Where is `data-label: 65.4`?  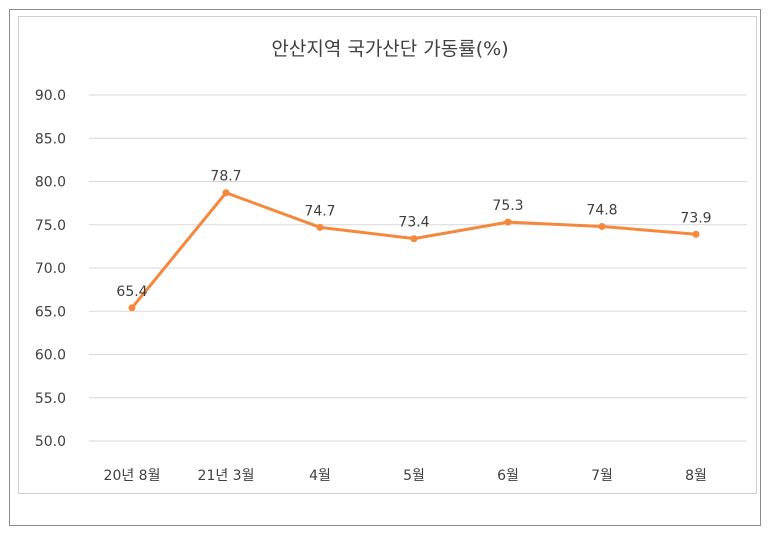
data-label: 65.4 is located at coordinates (131, 292).